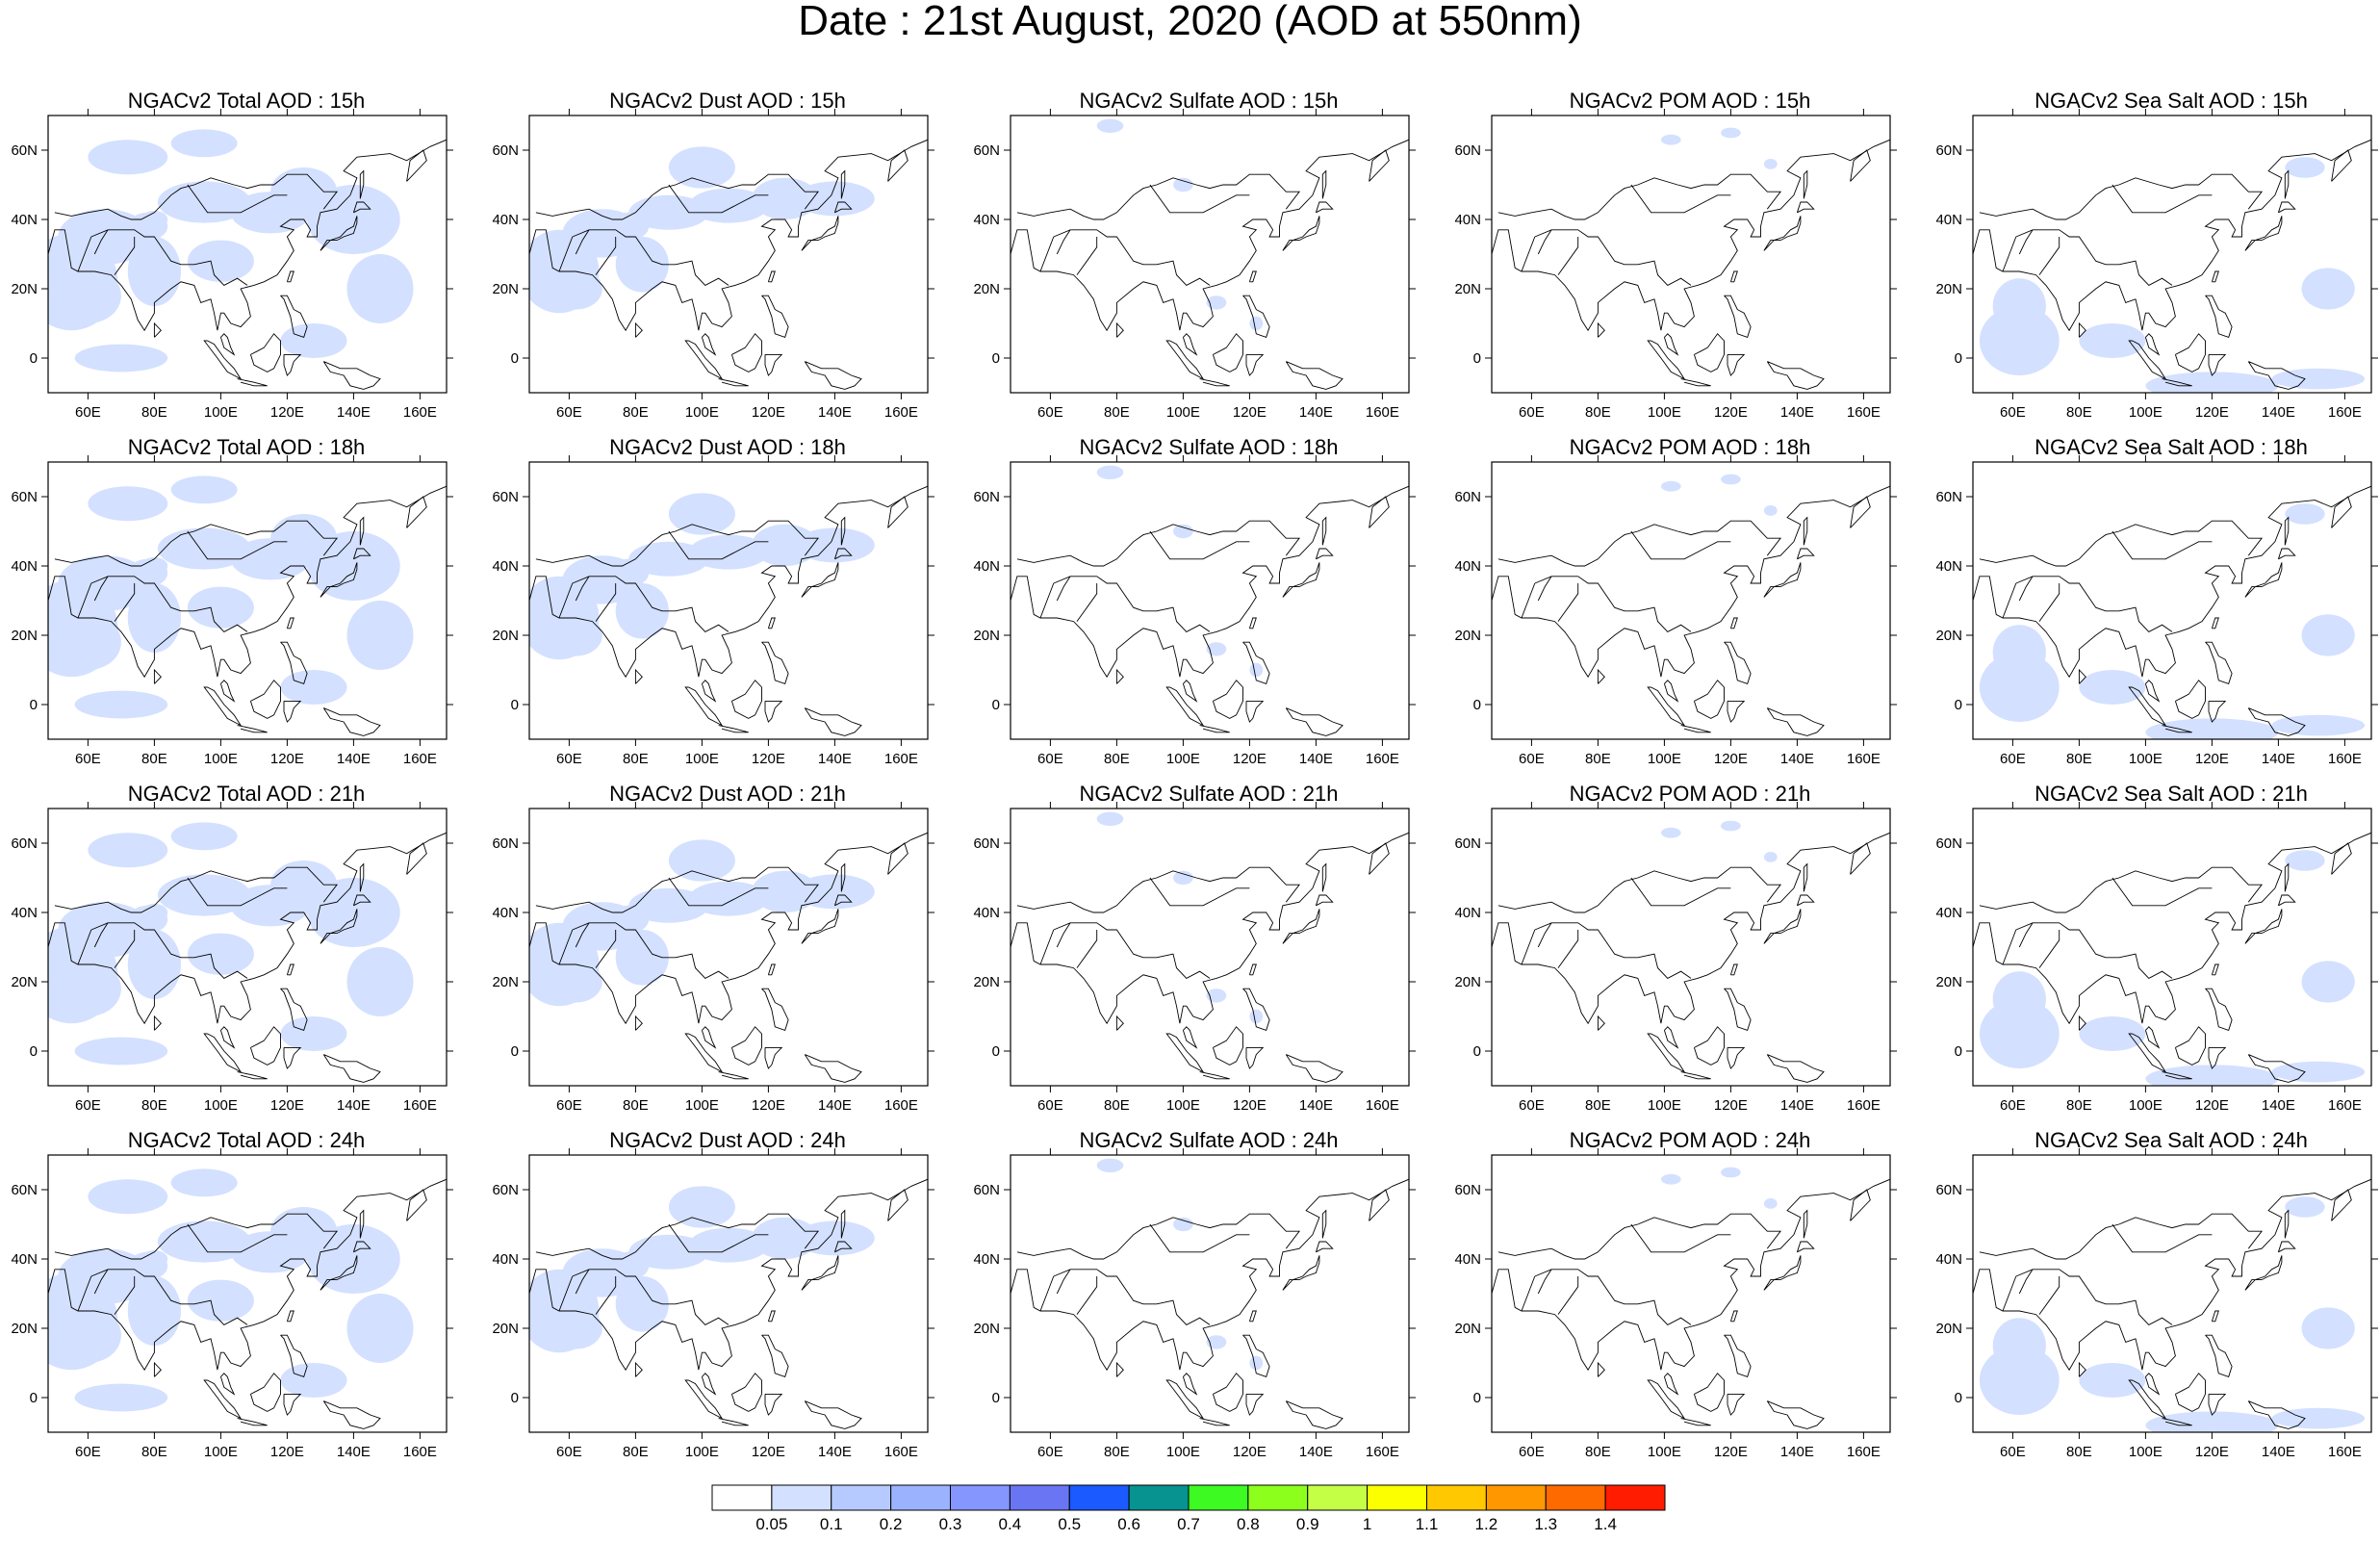 The height and width of the screenshot is (1541, 2380). What do you see at coordinates (1690, 1140) in the screenshot?
I see `panel-title: NGACv2 POM AOD : 24h` at bounding box center [1690, 1140].